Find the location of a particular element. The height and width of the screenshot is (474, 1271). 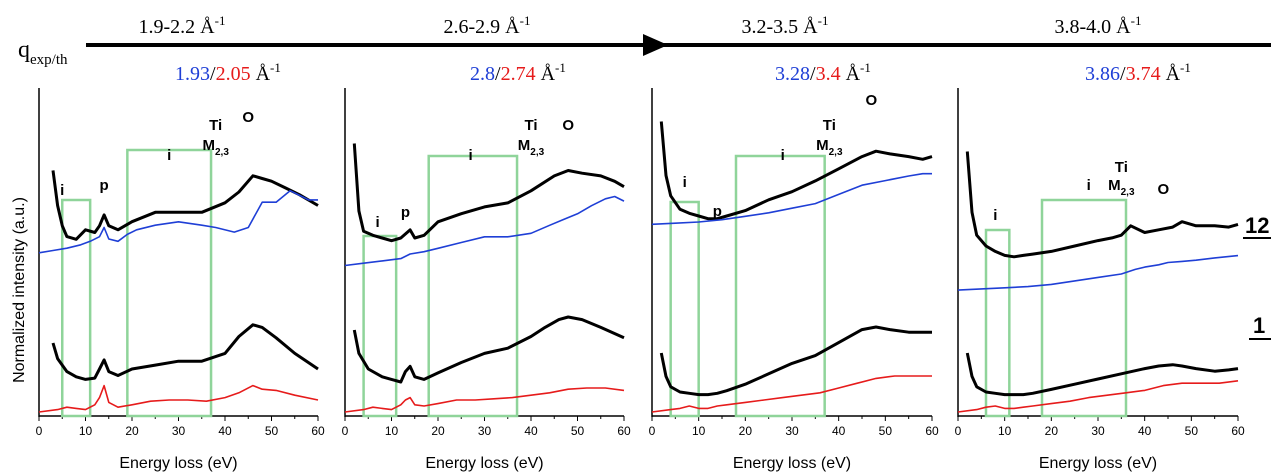

q-values-label: 3.86/3.74 Å-1 is located at coordinates (1138, 72).